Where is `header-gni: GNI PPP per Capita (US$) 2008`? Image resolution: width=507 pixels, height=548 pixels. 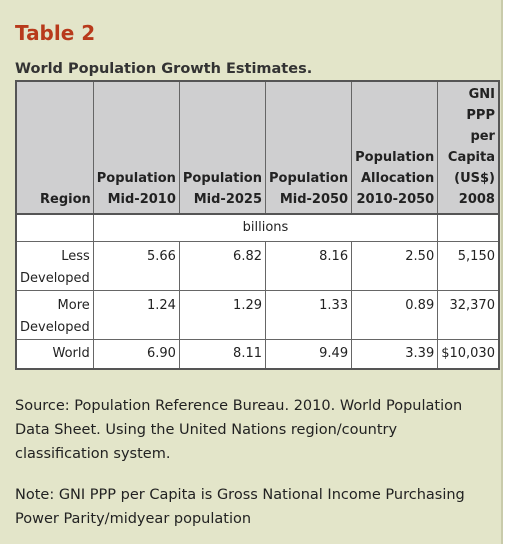 header-gni: GNI PPP per Capita (US$) 2008 is located at coordinates (468, 147).